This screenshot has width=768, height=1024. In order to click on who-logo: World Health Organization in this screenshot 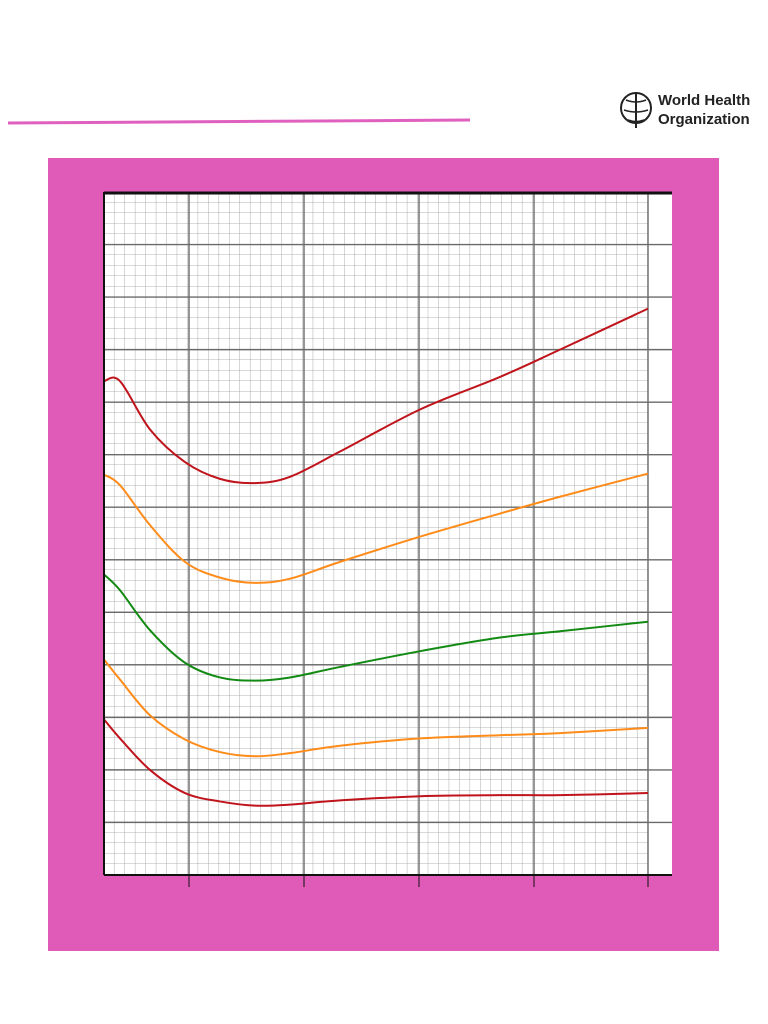, I will do `click(685, 110)`.